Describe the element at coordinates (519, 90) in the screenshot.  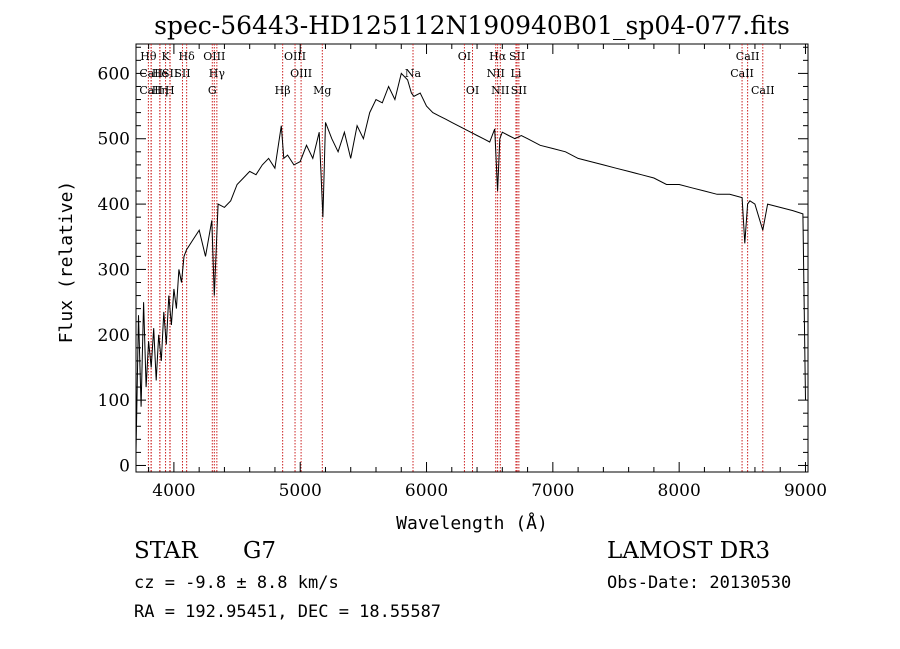
I see `line-label-25: SII` at that location.